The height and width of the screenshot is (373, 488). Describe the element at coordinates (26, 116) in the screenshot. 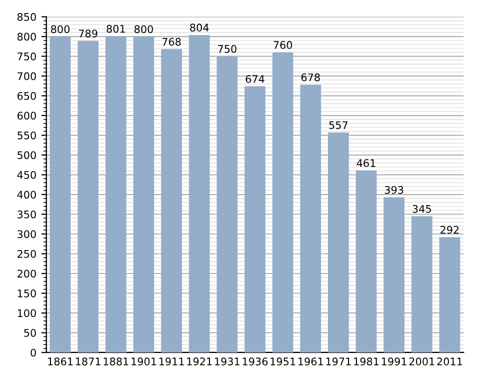

I see `y-tick-label: 600` at that location.